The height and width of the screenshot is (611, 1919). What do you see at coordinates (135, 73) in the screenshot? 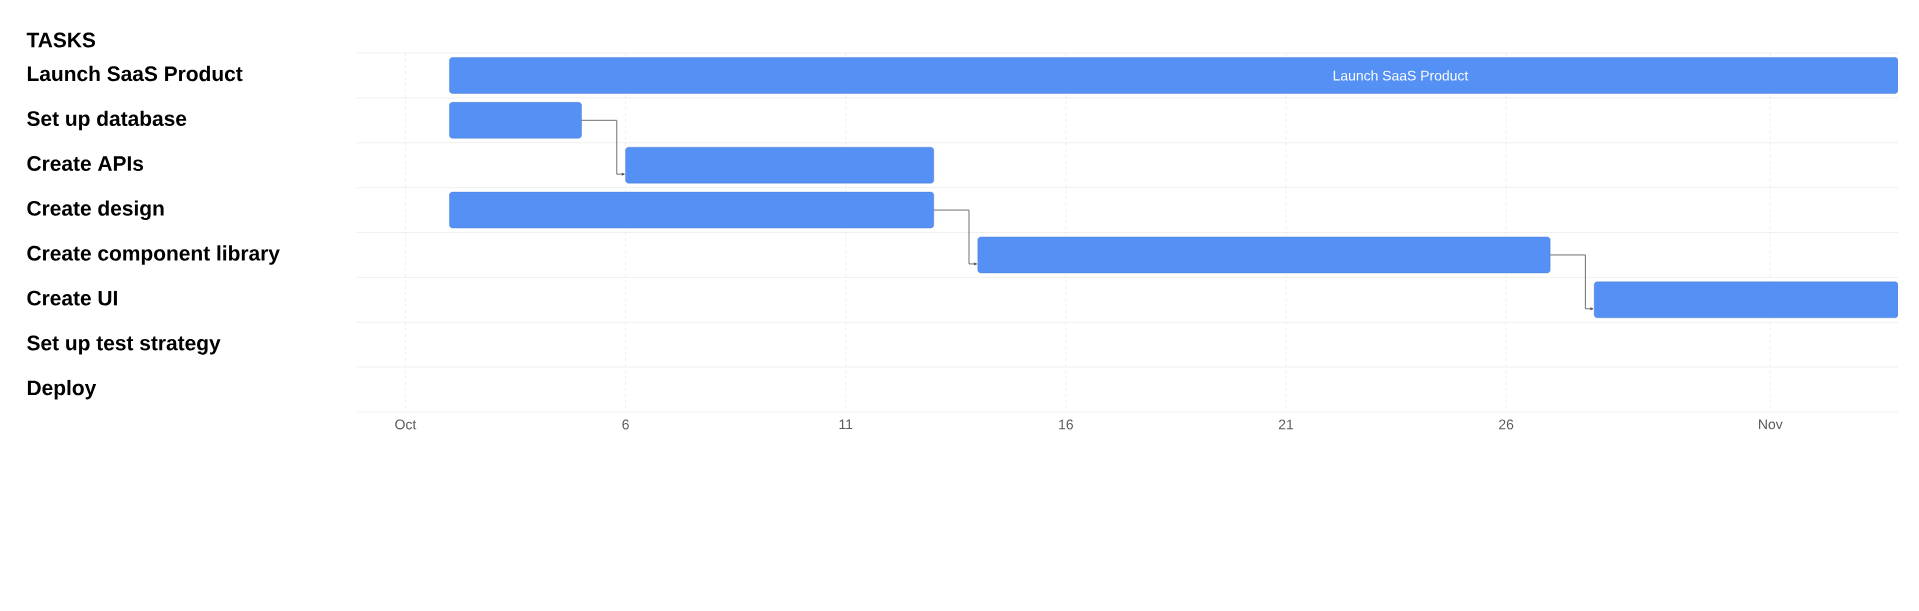
I see `y-tick-label: Launch SaaS Product` at bounding box center [135, 73].